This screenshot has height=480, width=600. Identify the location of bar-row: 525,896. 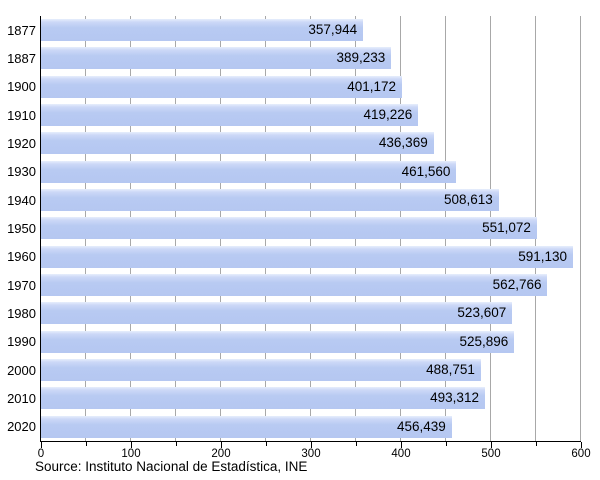
(311, 342).